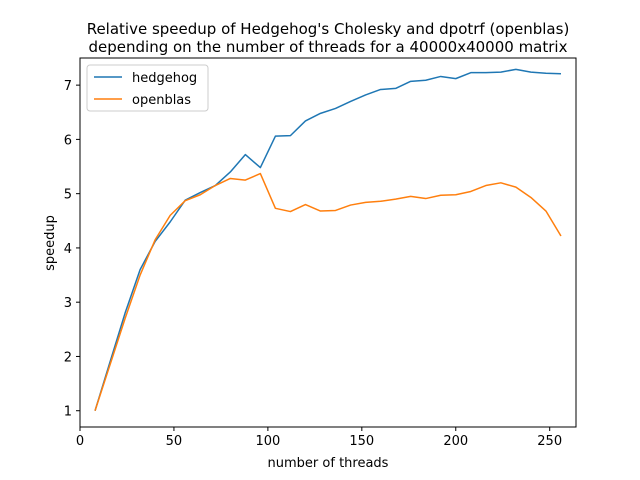 The height and width of the screenshot is (480, 640). I want to click on legend-label-openblas: openblas, so click(161, 100).